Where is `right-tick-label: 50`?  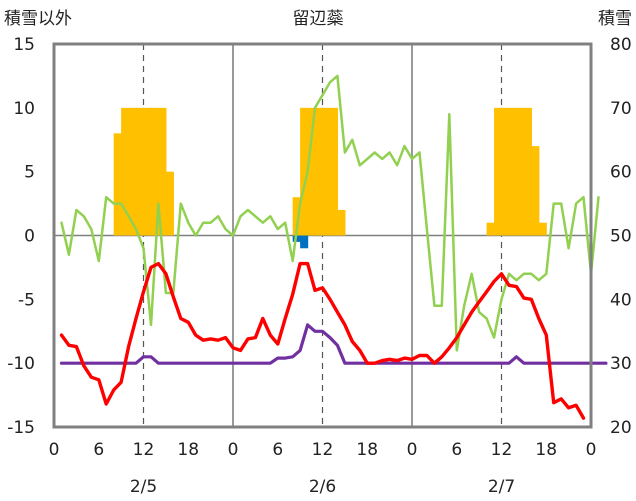 right-tick-label: 50 is located at coordinates (621, 237).